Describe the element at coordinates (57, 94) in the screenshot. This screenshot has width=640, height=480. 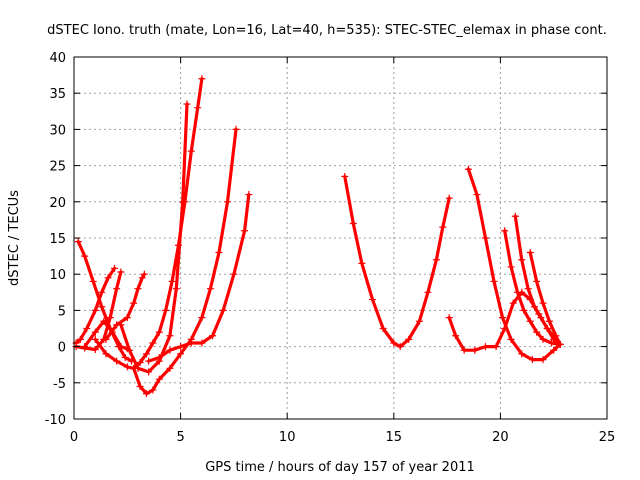
I see `y-tick-label: 35` at that location.